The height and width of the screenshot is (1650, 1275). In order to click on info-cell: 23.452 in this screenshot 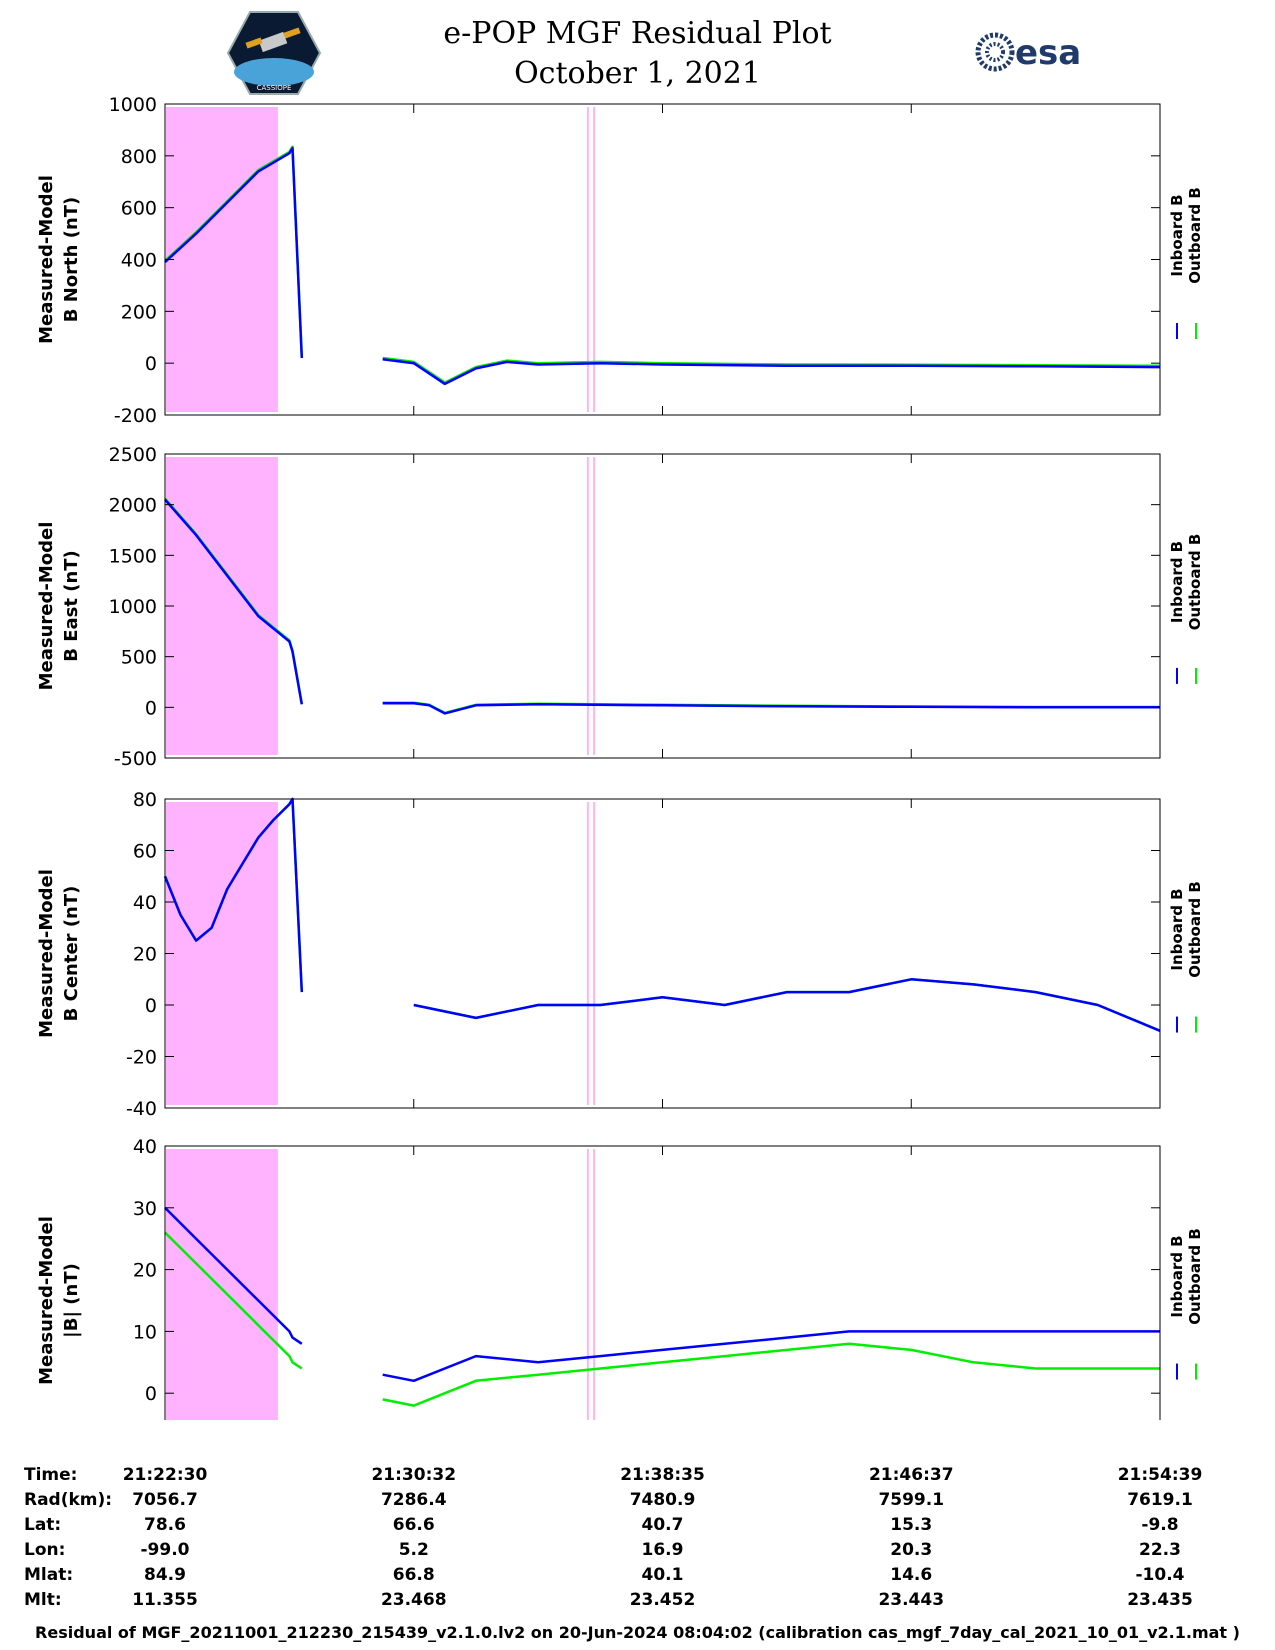, I will do `click(662, 1600)`.